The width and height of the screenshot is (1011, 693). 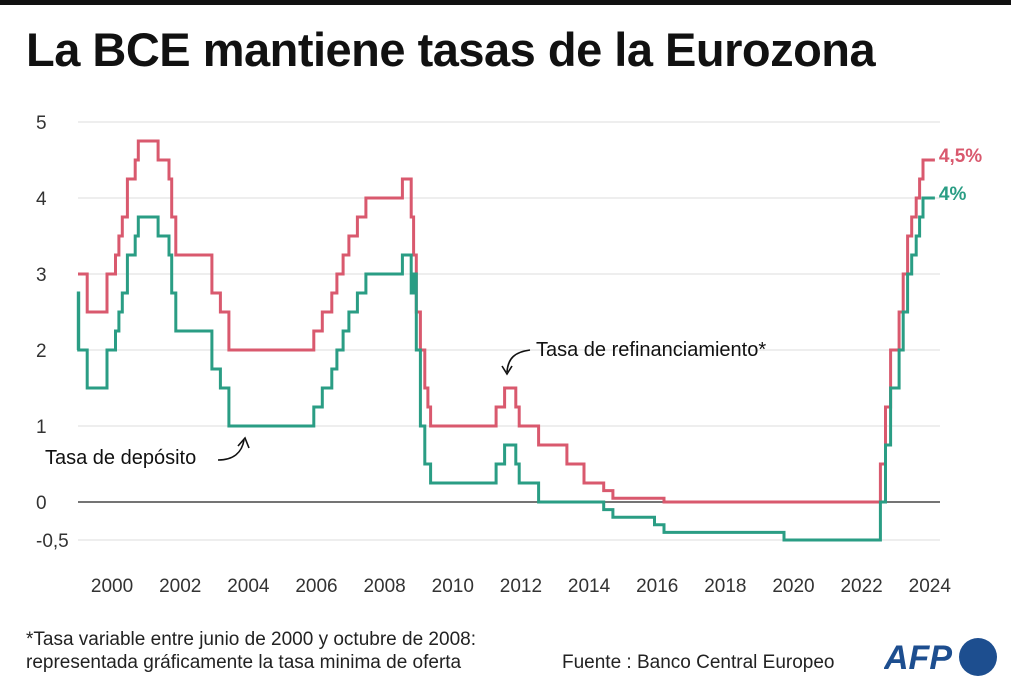 I want to click on chart-title: La BCE mantiene tasas de la Eurozona, so click(x=451, y=49).